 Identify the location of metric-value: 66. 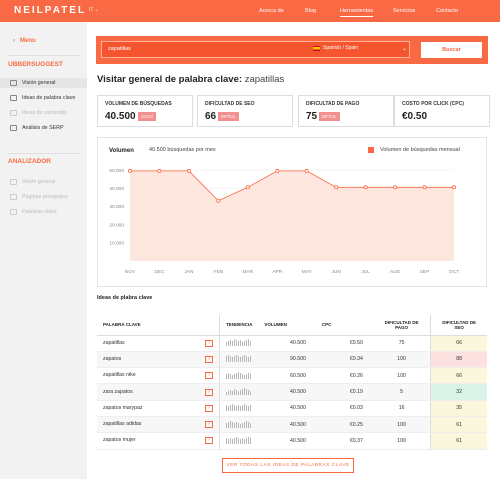
(211, 116).